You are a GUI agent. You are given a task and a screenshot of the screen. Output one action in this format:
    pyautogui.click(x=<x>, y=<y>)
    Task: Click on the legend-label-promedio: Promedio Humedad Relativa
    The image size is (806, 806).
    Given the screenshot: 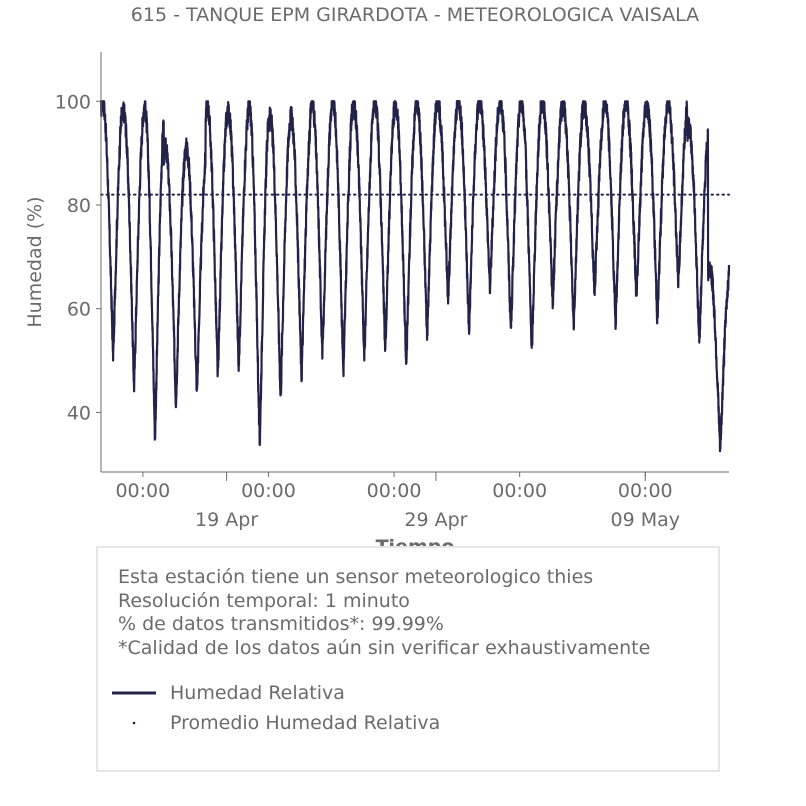 What is the action you would take?
    pyautogui.click(x=305, y=723)
    